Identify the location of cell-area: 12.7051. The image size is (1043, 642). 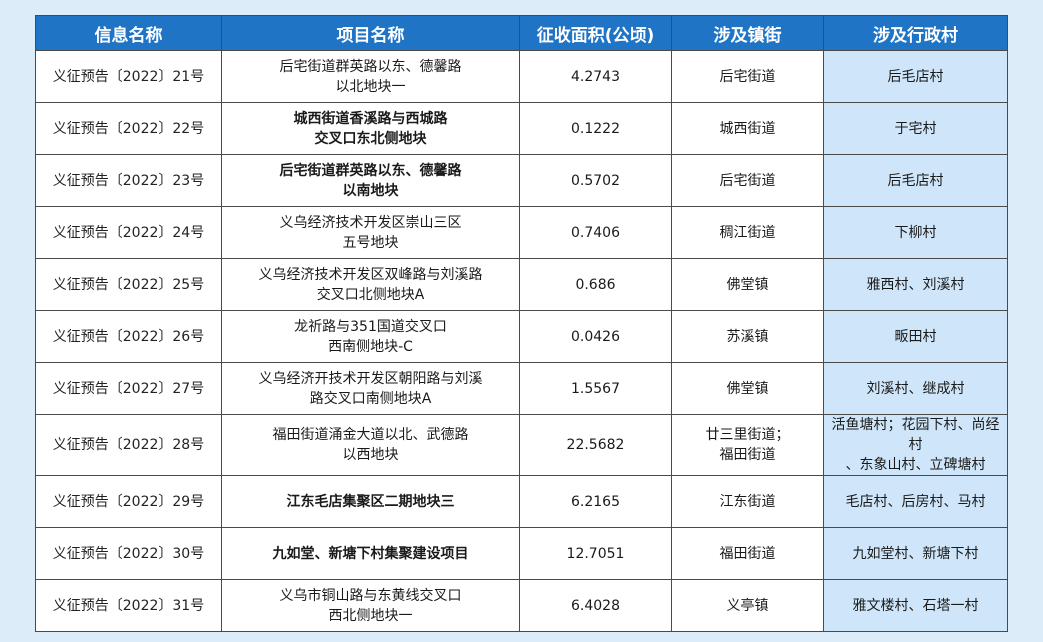
(595, 553).